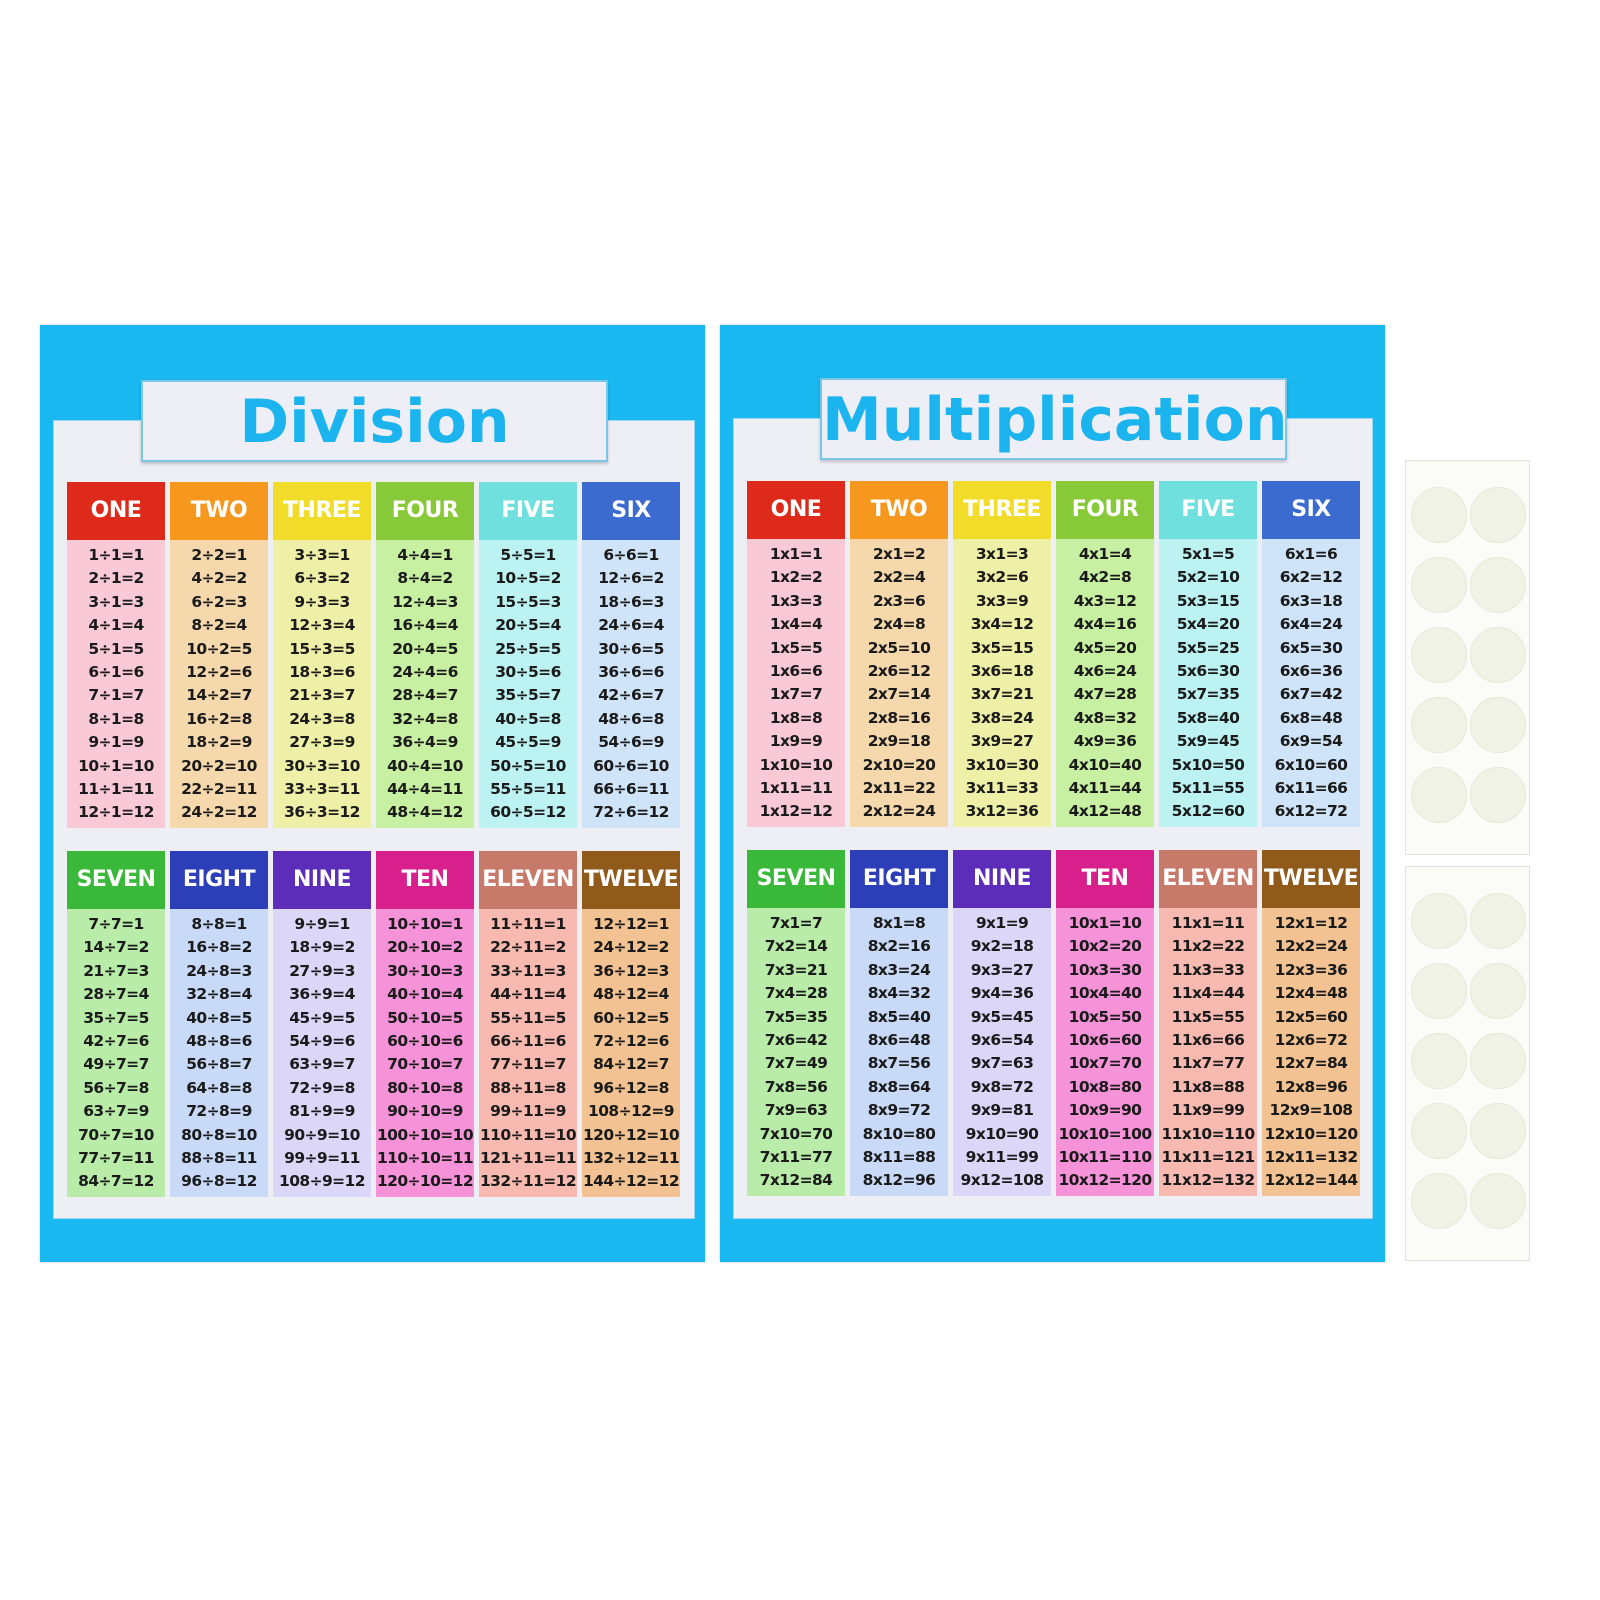 This screenshot has width=1600, height=1600. I want to click on equation: 24÷8=3, so click(219, 970).